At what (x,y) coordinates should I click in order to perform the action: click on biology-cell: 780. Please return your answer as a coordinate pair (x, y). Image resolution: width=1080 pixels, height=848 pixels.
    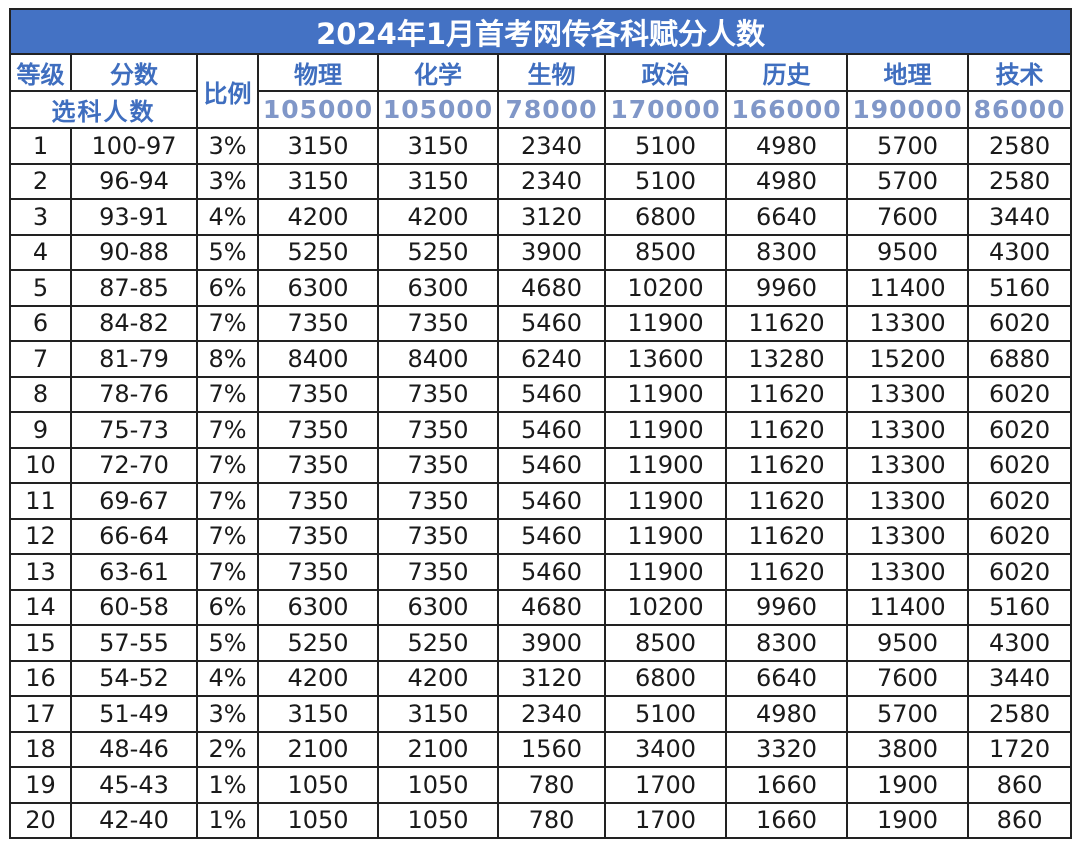
    Looking at the image, I should click on (551, 785).